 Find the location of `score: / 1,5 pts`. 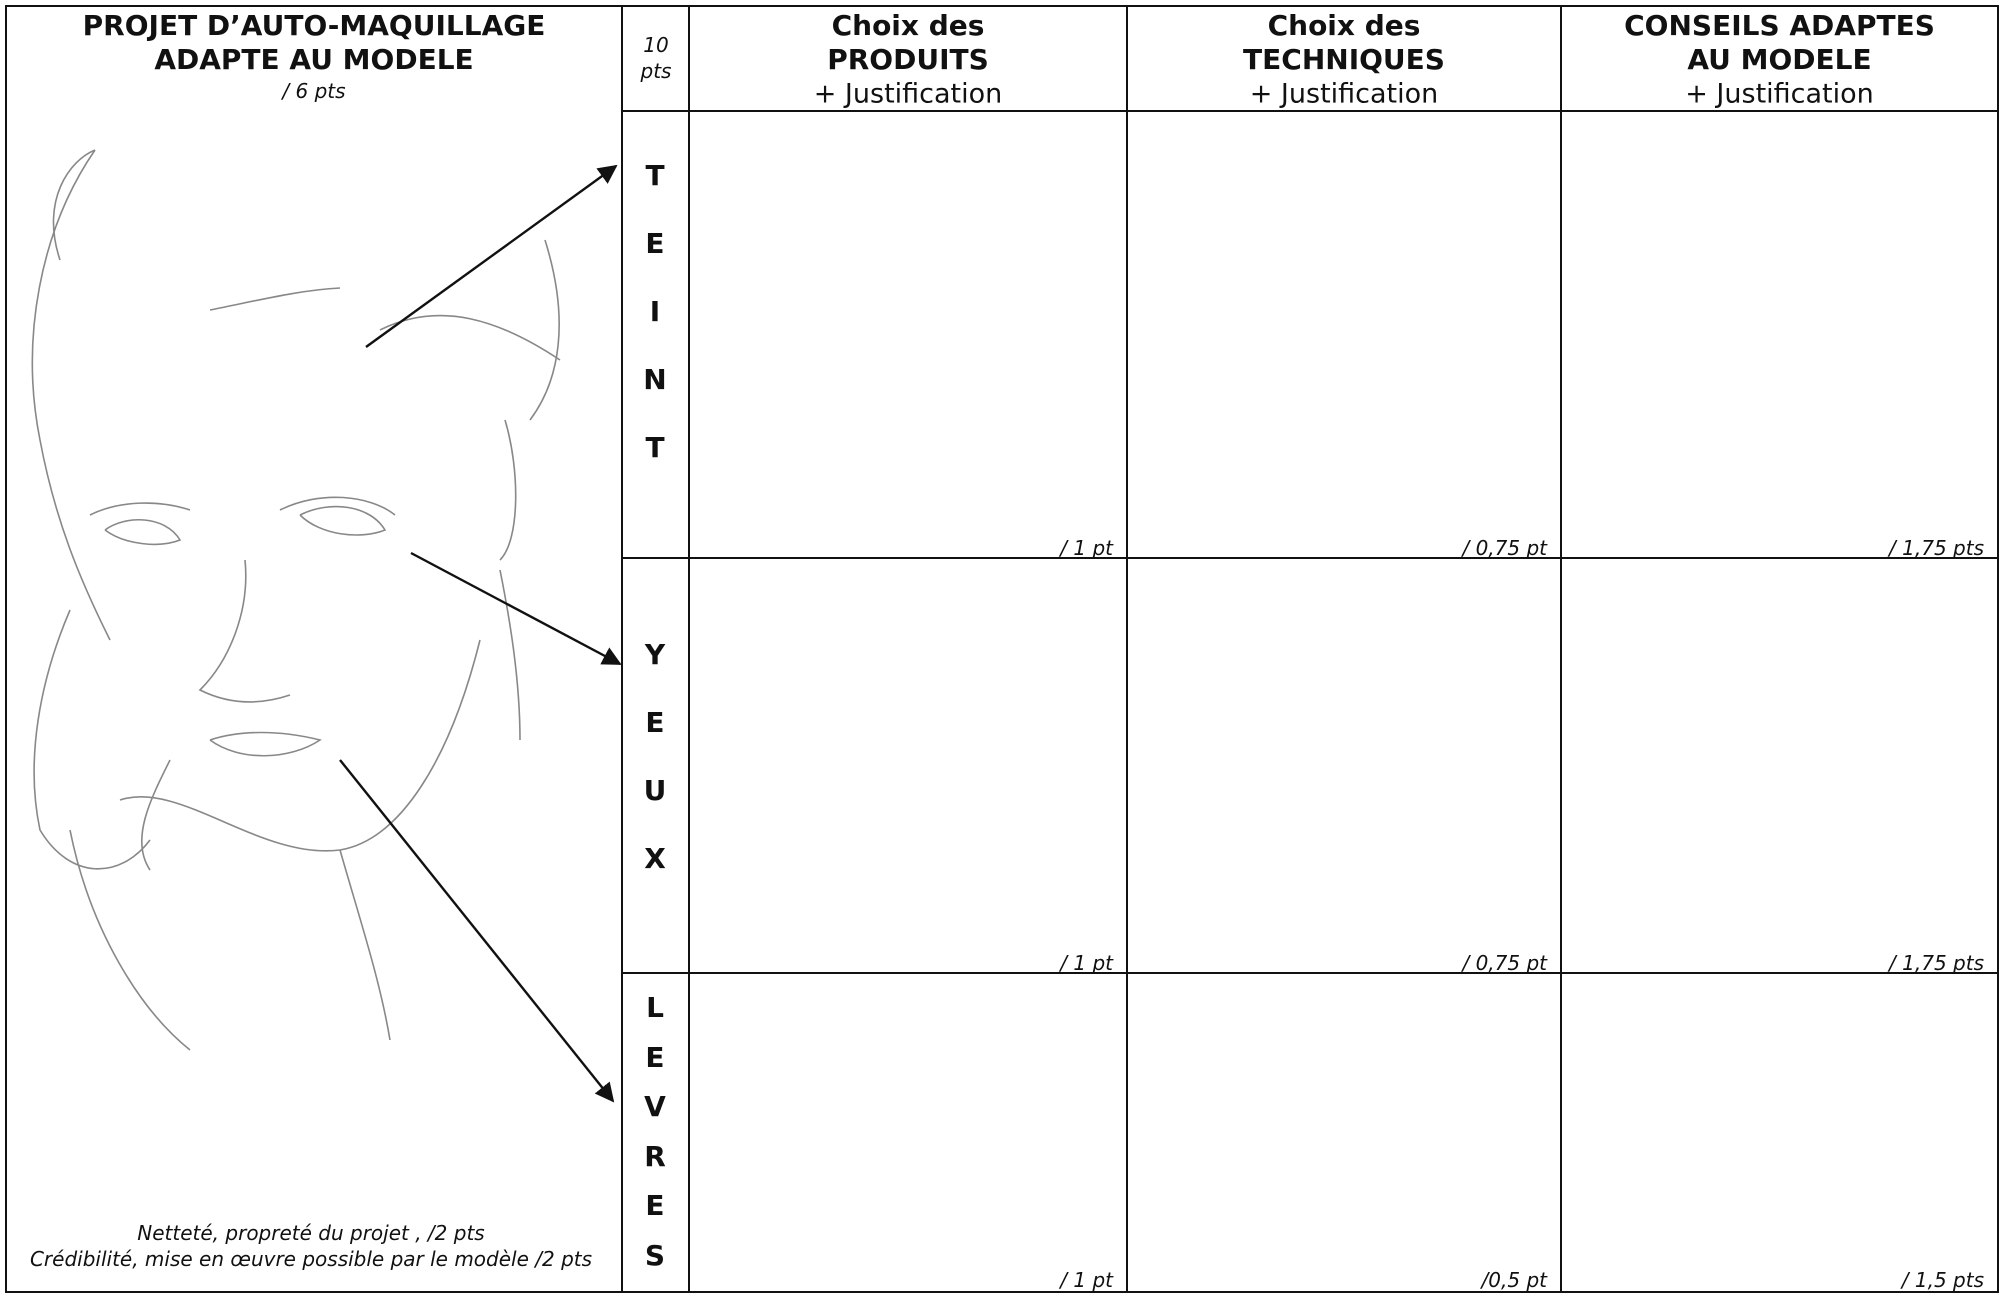

score: / 1,5 pts is located at coordinates (1942, 1280).